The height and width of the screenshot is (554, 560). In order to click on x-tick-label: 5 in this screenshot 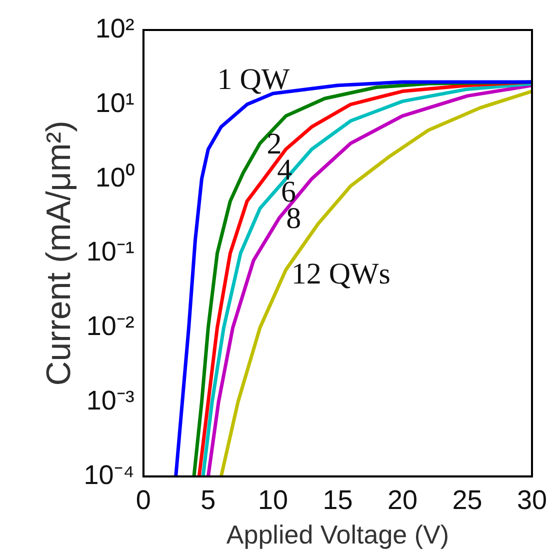, I will do `click(208, 500)`.